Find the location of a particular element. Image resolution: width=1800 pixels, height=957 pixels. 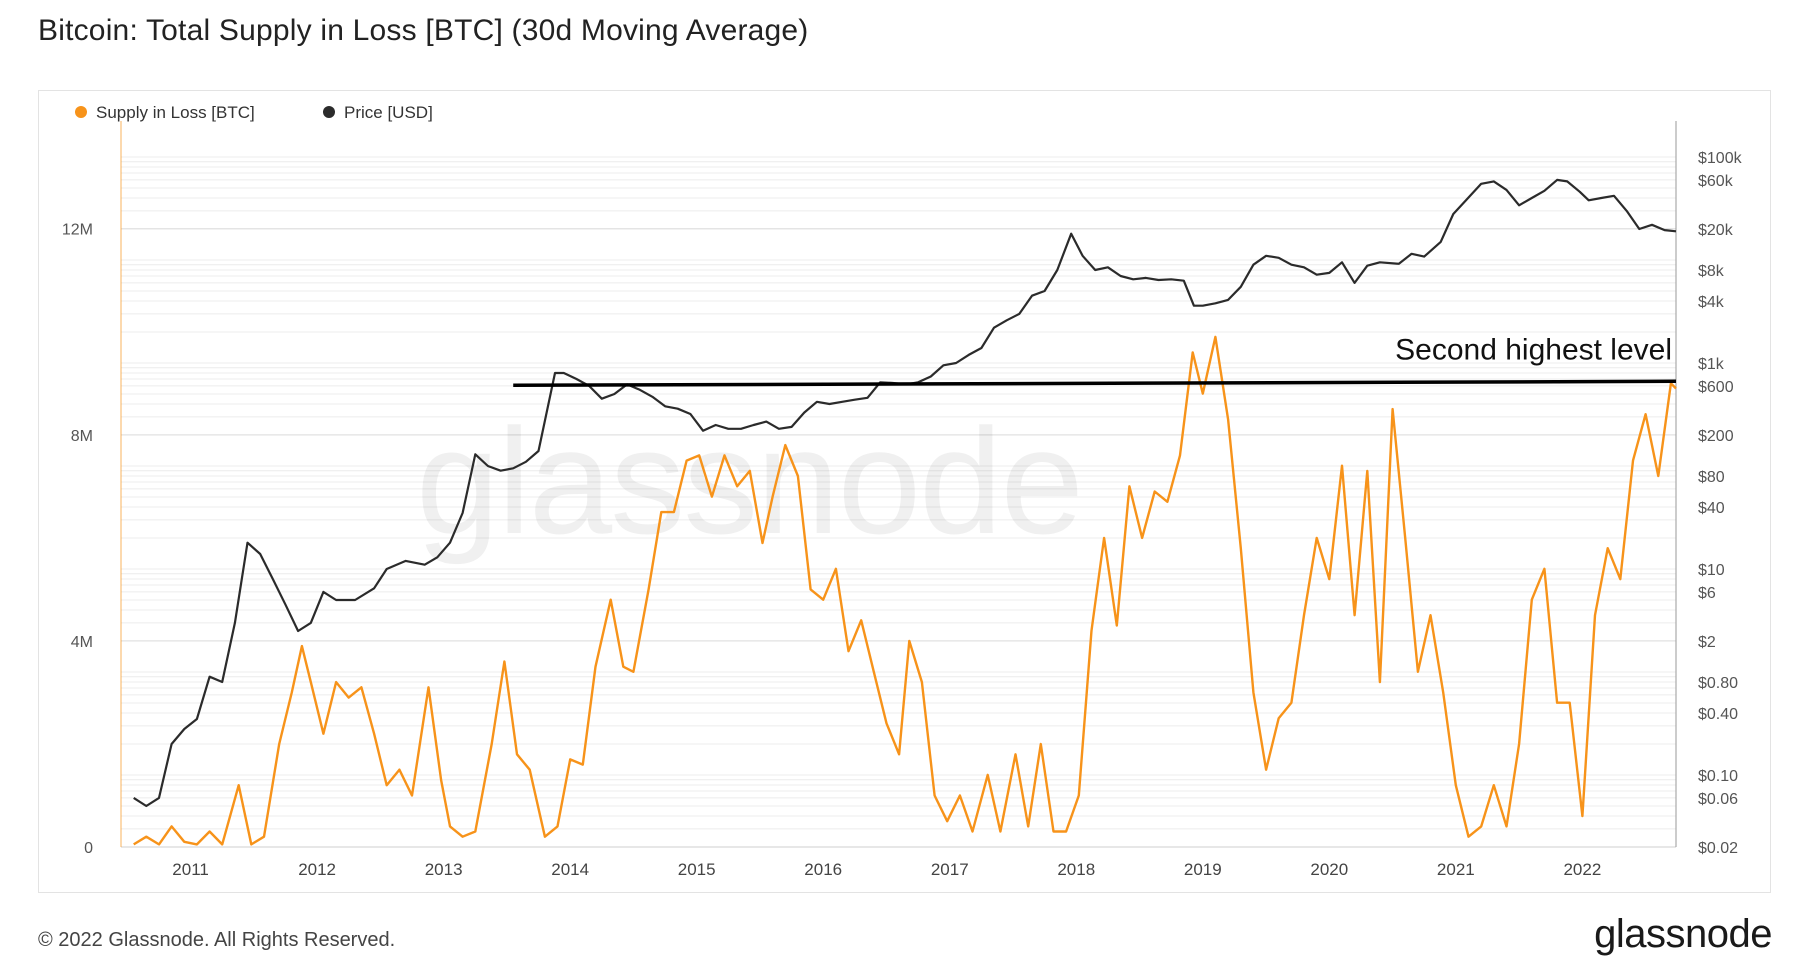

right-tick-label: $200 is located at coordinates (1716, 436).